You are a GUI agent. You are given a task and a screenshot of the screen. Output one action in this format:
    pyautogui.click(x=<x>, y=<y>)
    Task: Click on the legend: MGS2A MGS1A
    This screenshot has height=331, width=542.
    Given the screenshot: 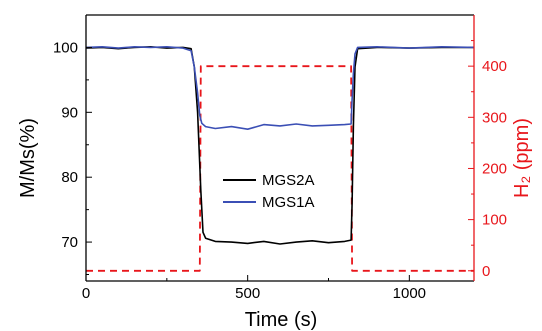 What is the action you would take?
    pyautogui.click(x=269, y=191)
    